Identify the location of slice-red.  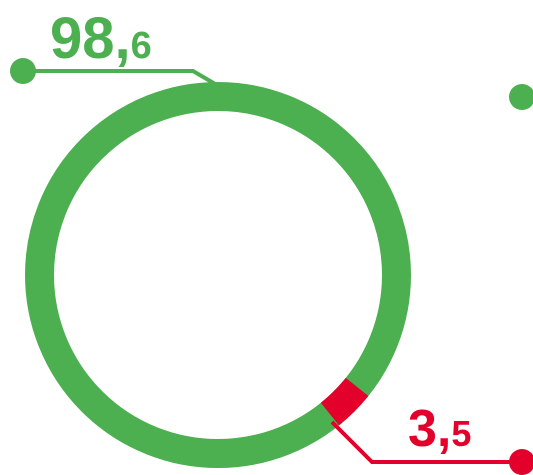
(344, 401).